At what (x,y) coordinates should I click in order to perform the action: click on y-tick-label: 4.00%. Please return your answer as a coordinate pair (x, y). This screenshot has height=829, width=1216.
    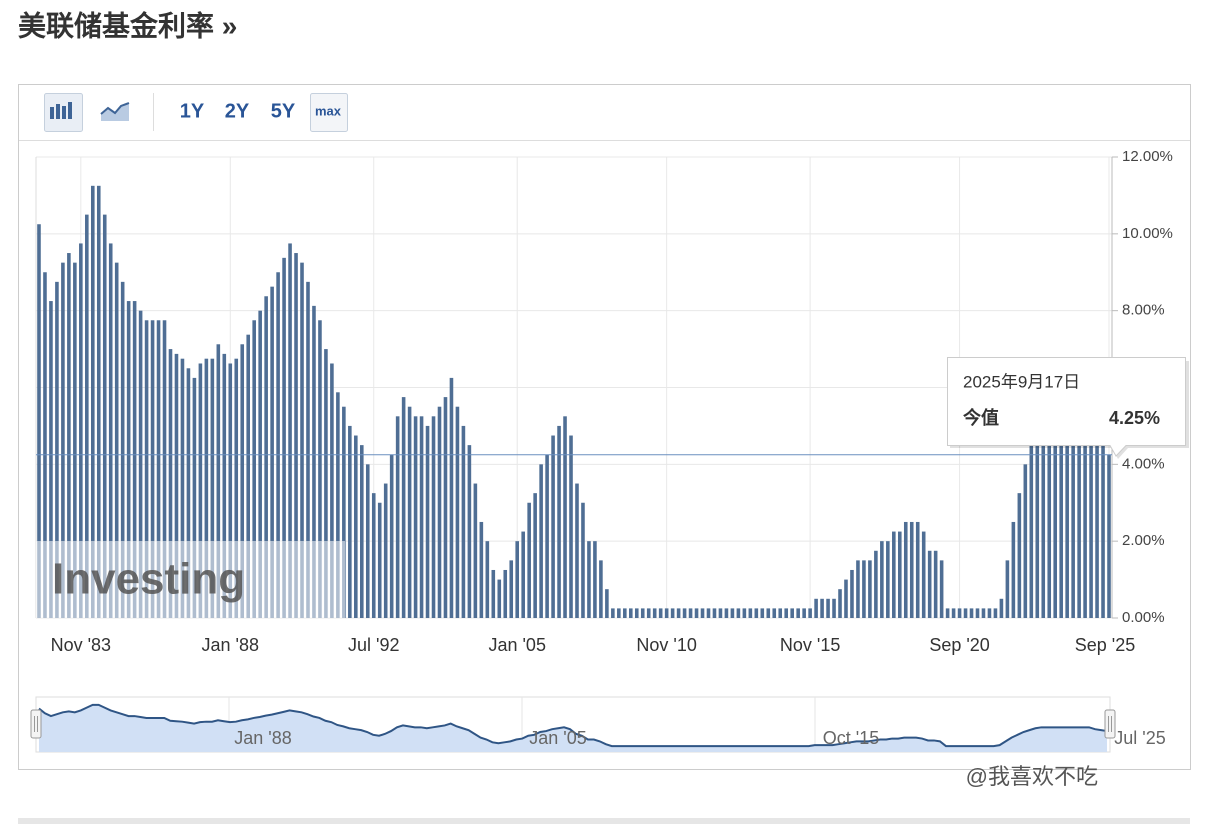
    Looking at the image, I should click on (1143, 463).